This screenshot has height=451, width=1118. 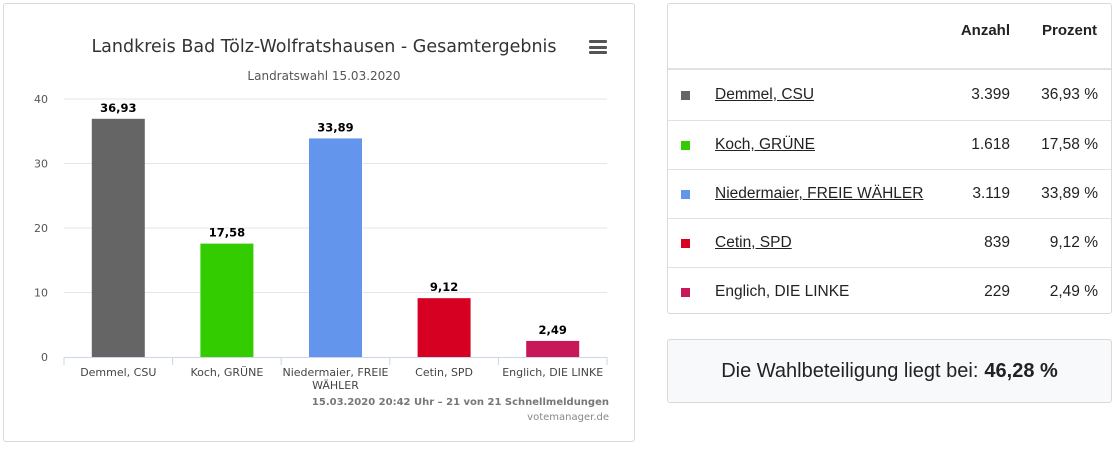 I want to click on y-tick-label: 10, so click(x=41, y=293).